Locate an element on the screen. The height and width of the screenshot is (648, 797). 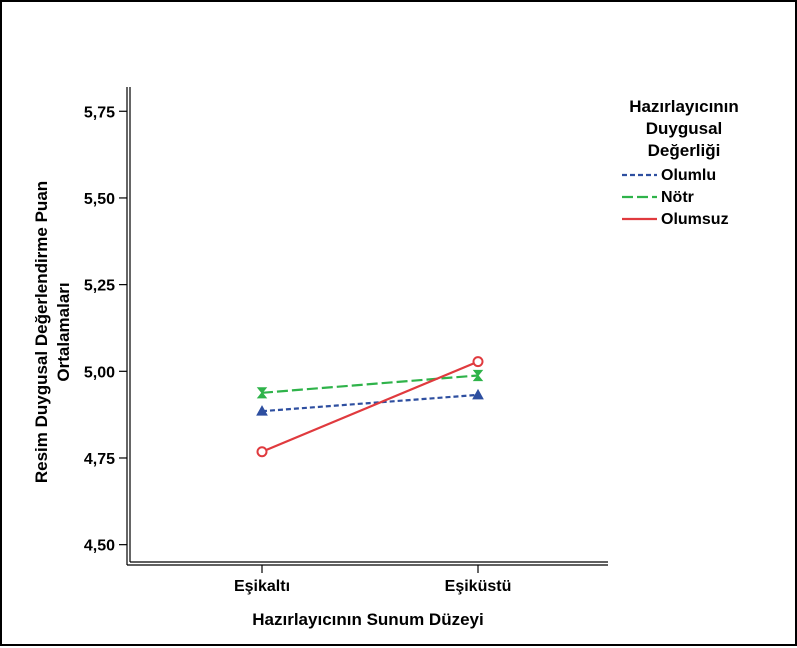
series-layer is located at coordinates (370, 407).